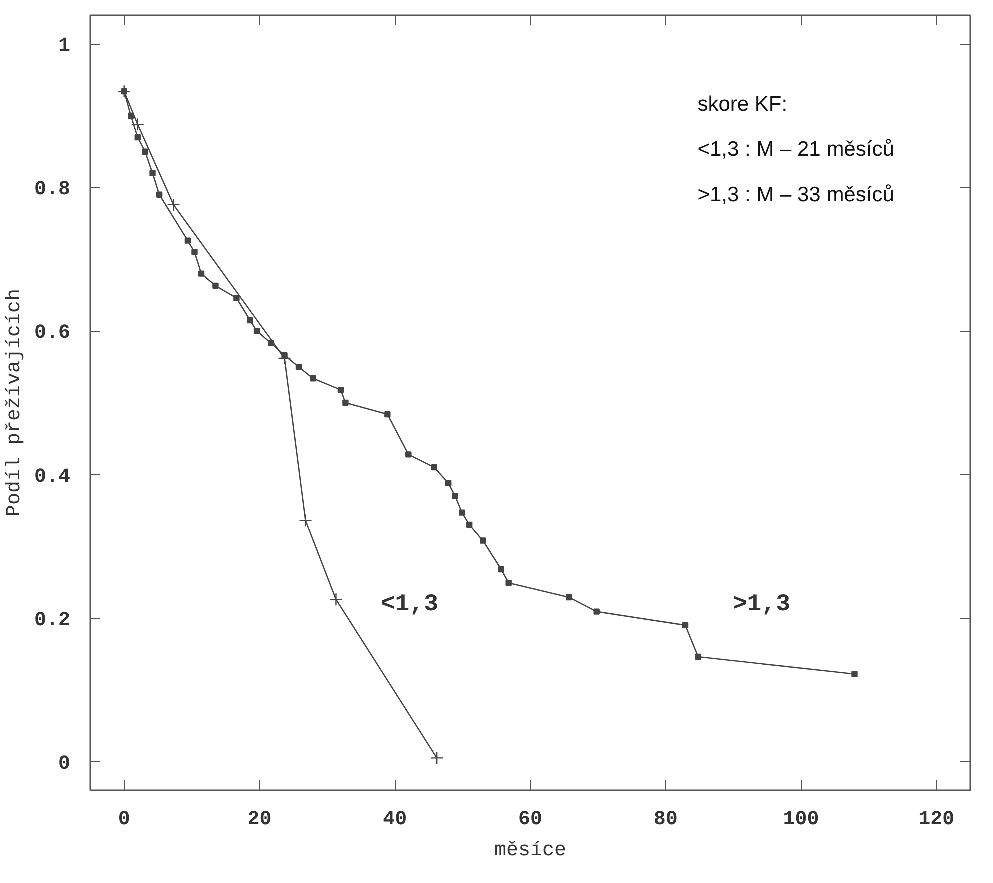 The width and height of the screenshot is (993, 883). What do you see at coordinates (52, 334) in the screenshot?
I see `y-tick-label: 0.6` at bounding box center [52, 334].